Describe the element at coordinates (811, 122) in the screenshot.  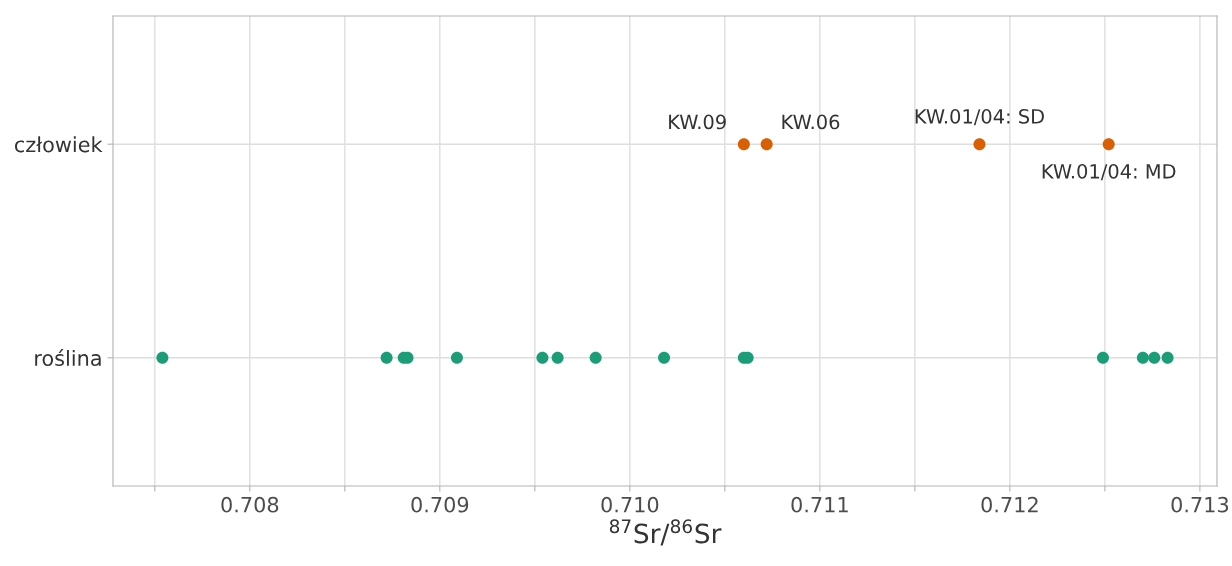
I see `annotation: KW.06` at that location.